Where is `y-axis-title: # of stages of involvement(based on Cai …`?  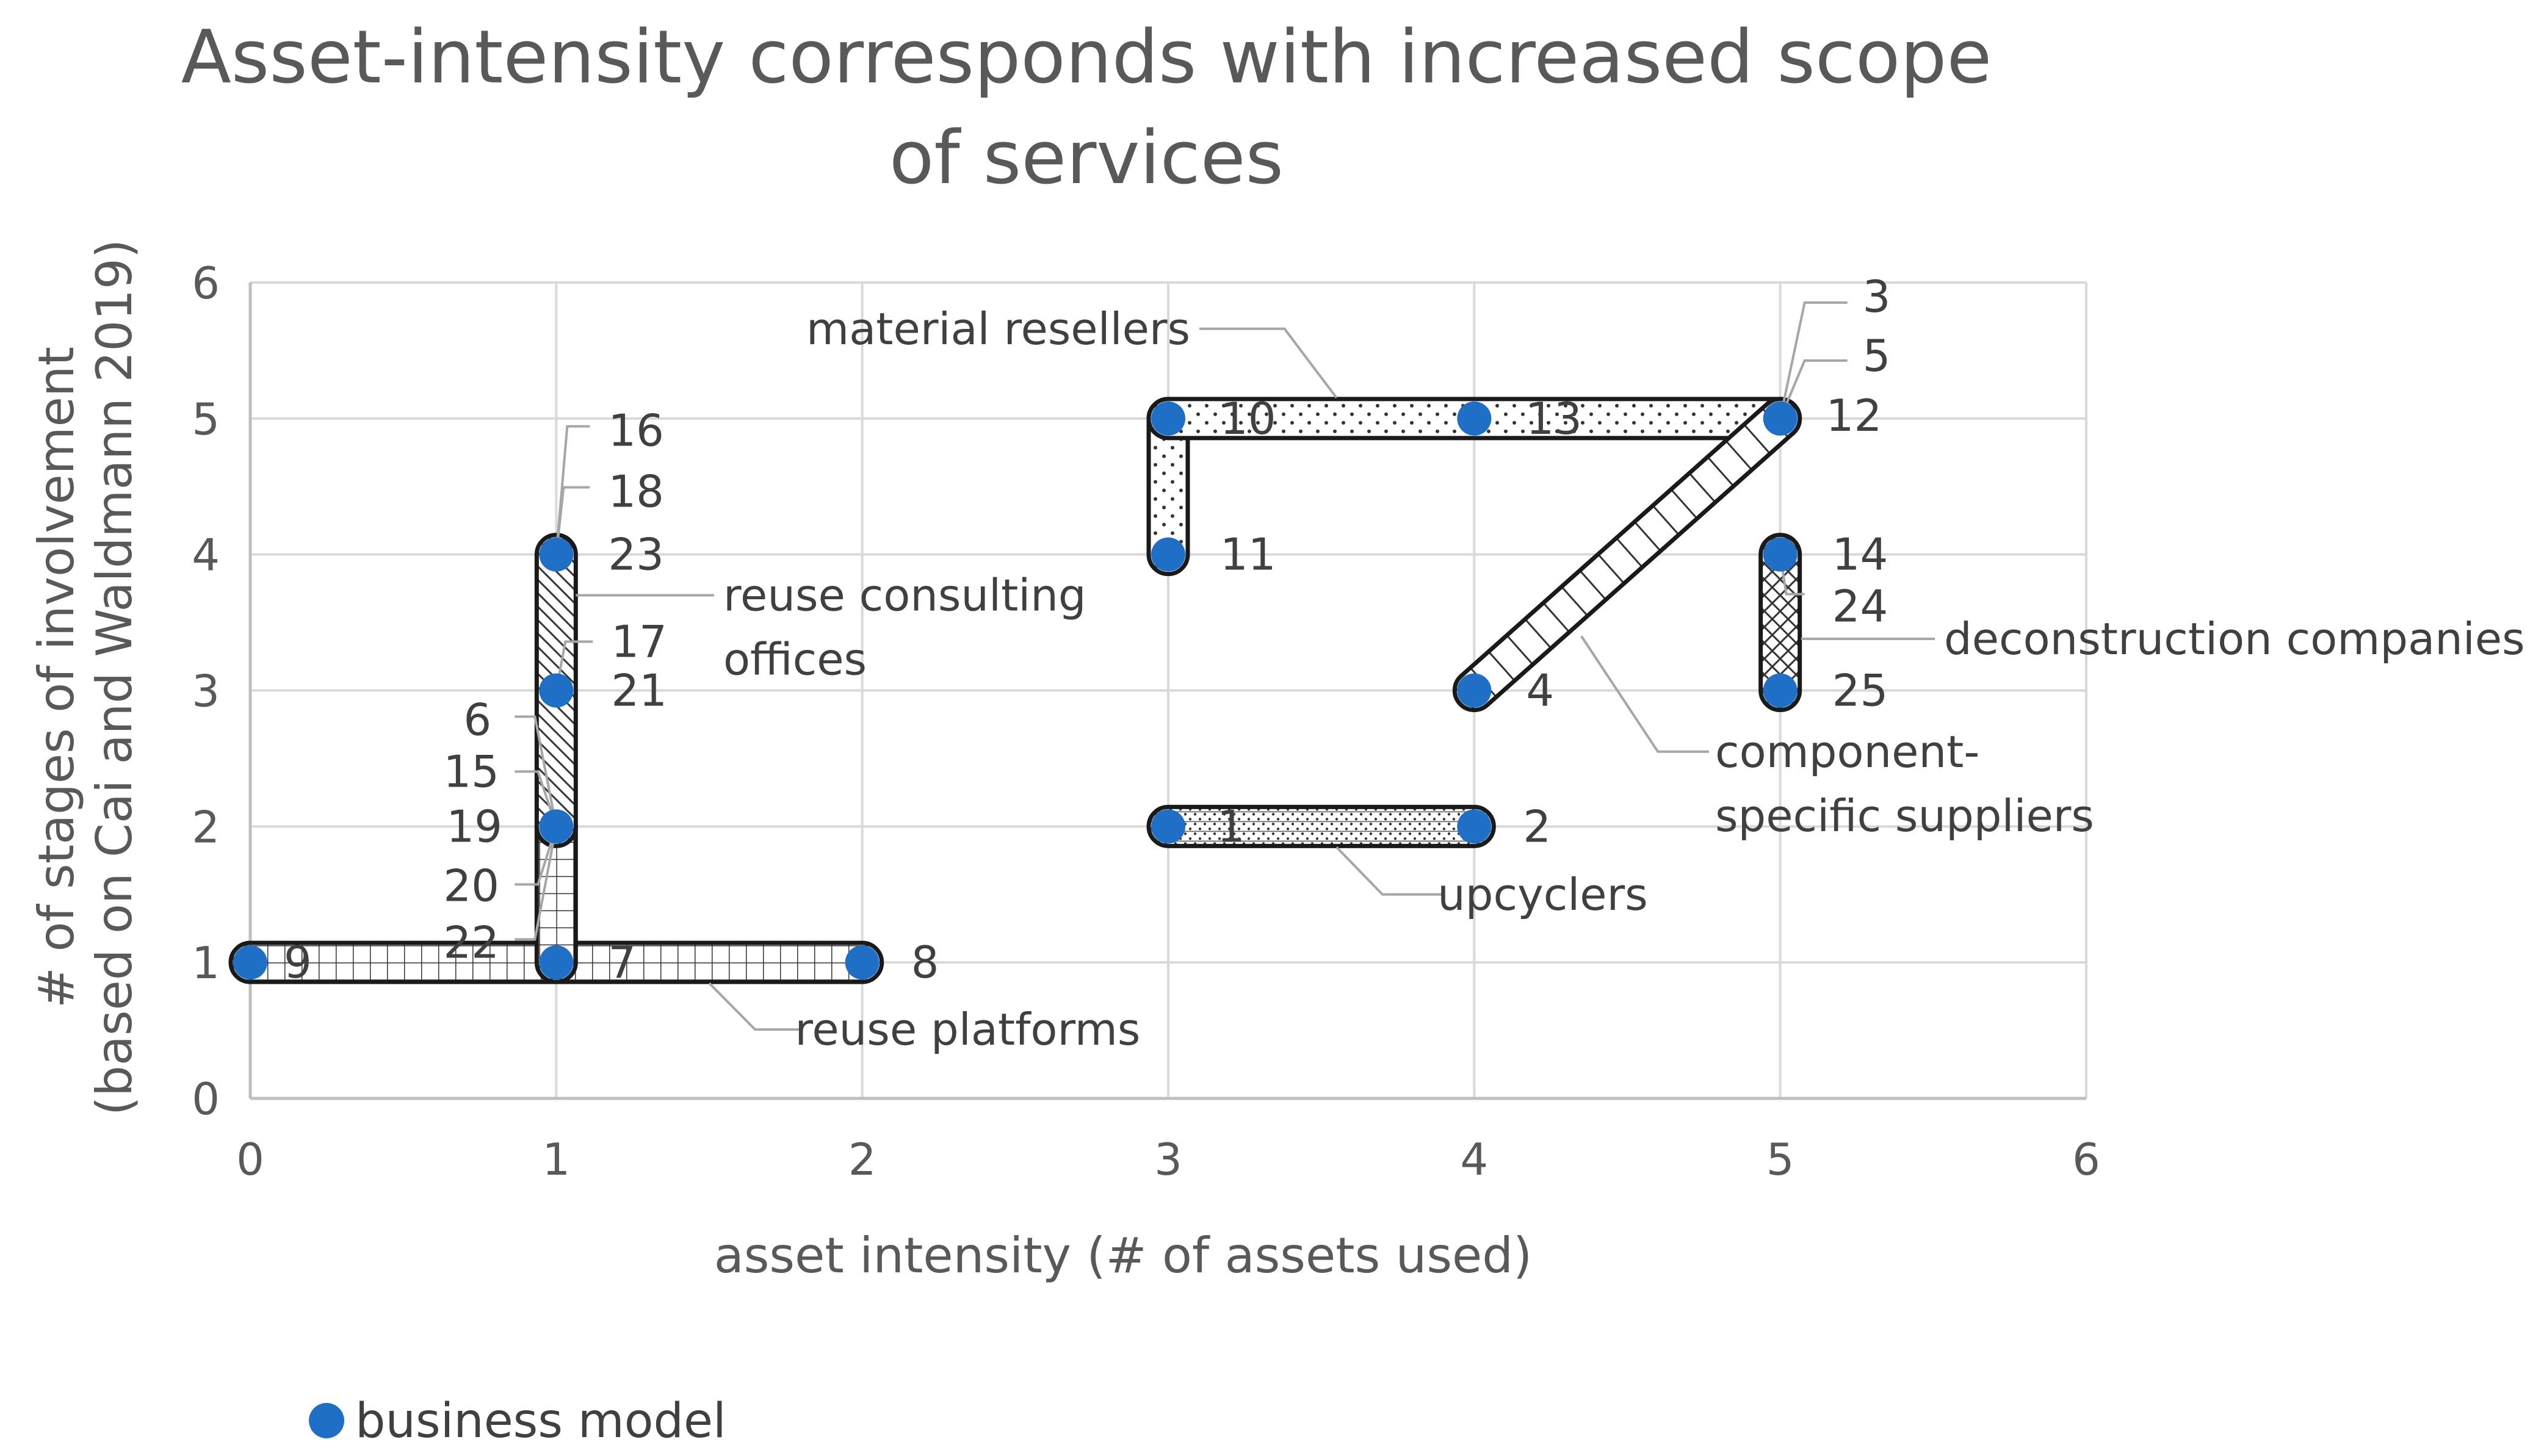
y-axis-title: # of stages of involvement(based on Cai … is located at coordinates (85, 677).